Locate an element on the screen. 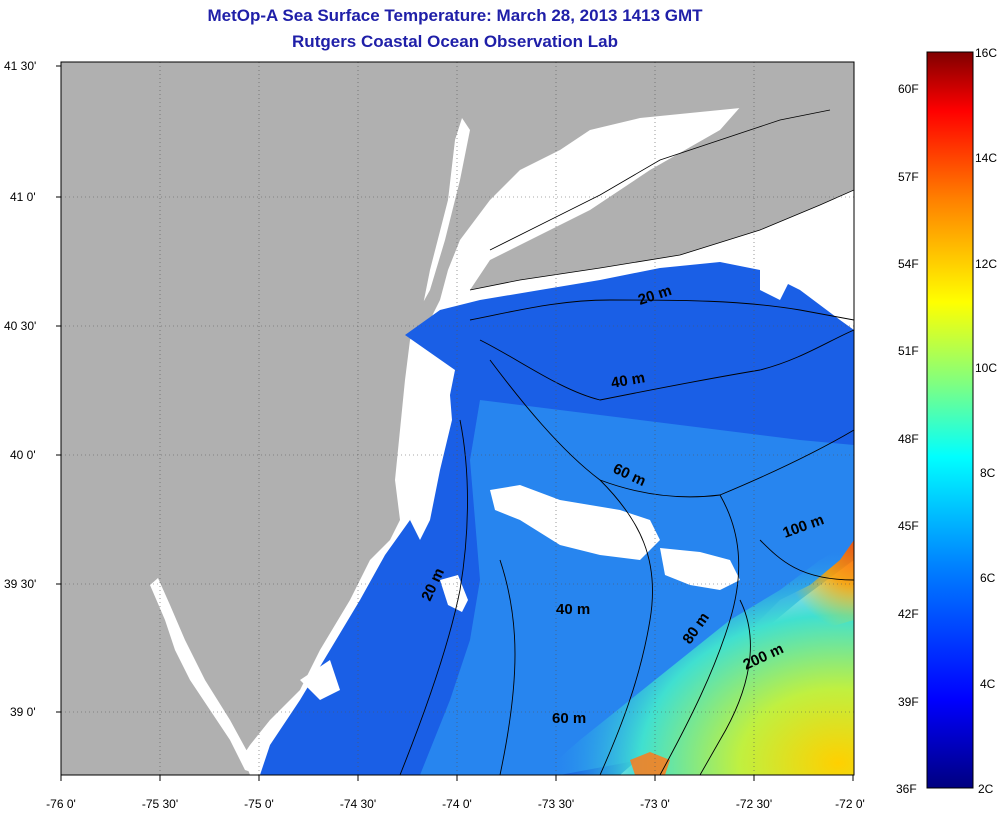  colorbar-f-label: 51F is located at coordinates (908, 351).